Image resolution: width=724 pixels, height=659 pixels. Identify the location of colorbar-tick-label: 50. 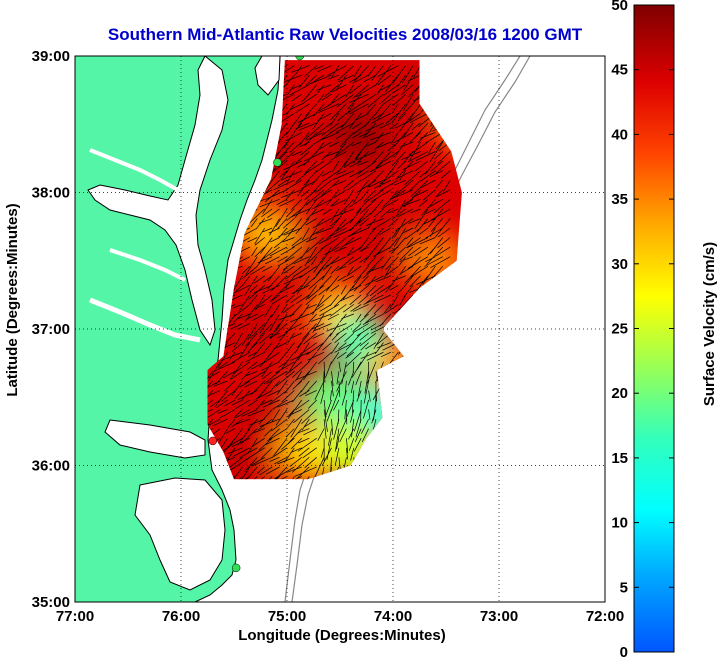
(619, 7).